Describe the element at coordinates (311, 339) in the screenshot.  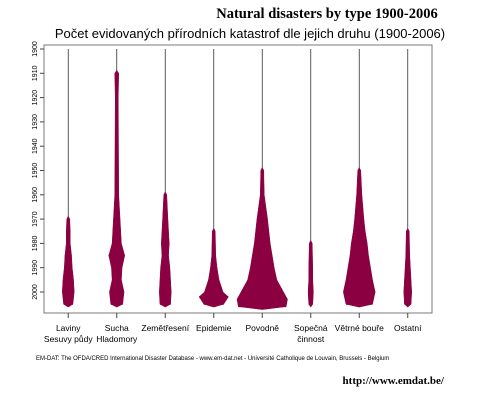
I see `x-tick-label-line2: činnost` at that location.